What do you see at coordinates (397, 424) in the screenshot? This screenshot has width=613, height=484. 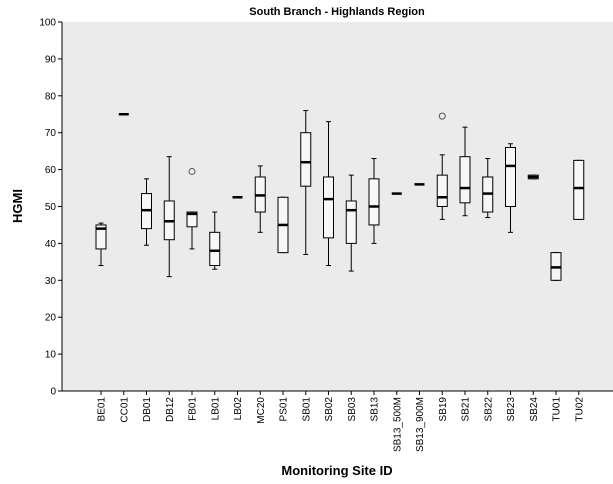 I see `x-tick-label: SB13_500M` at bounding box center [397, 424].